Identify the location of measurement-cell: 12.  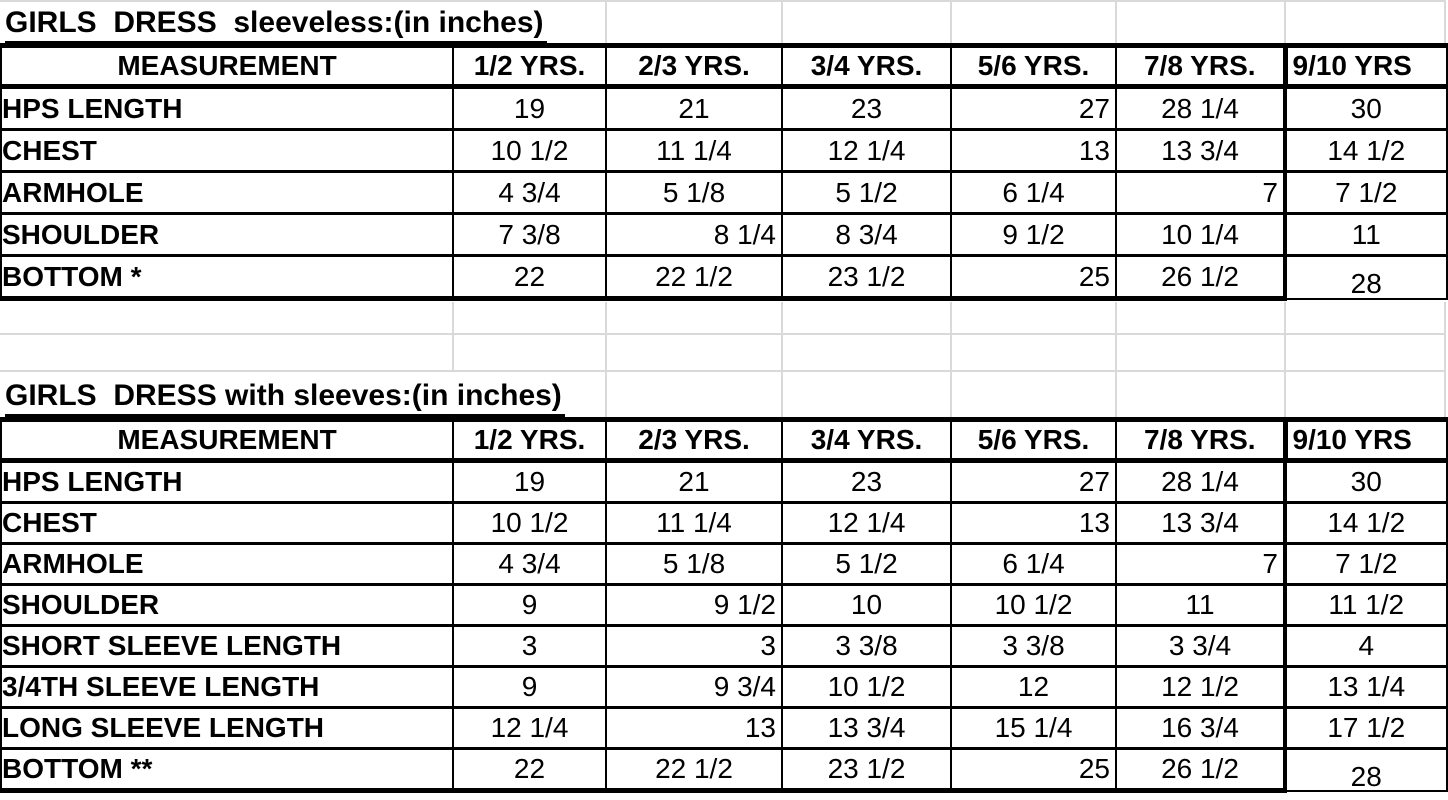
(1033, 686).